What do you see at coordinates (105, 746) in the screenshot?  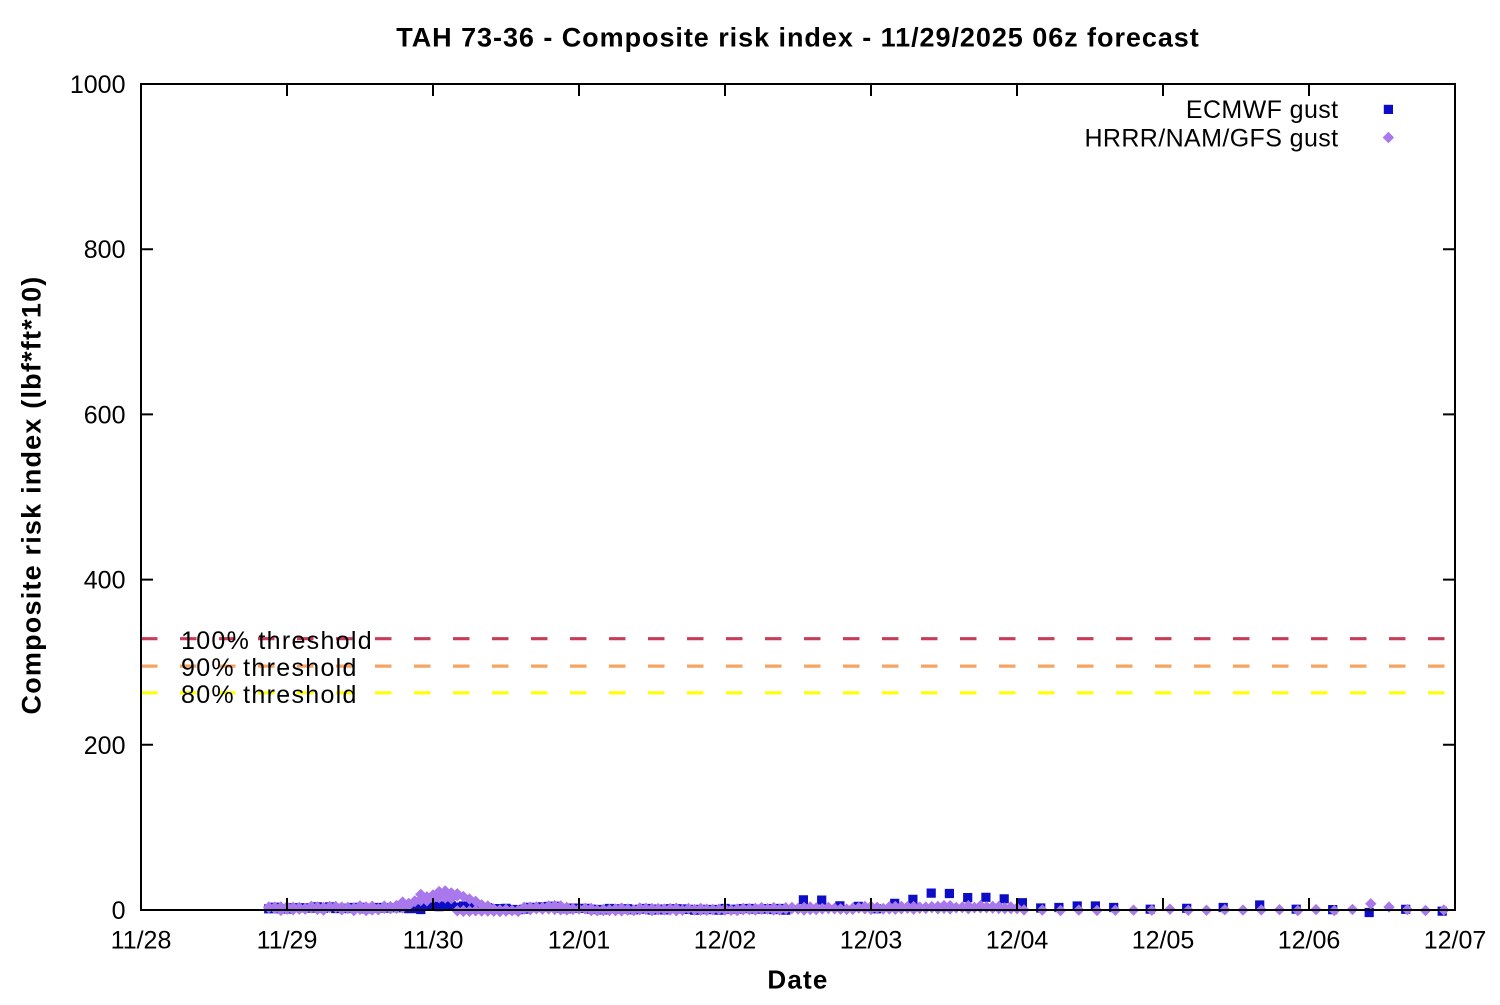 I see `svg-text: 200` at bounding box center [105, 746].